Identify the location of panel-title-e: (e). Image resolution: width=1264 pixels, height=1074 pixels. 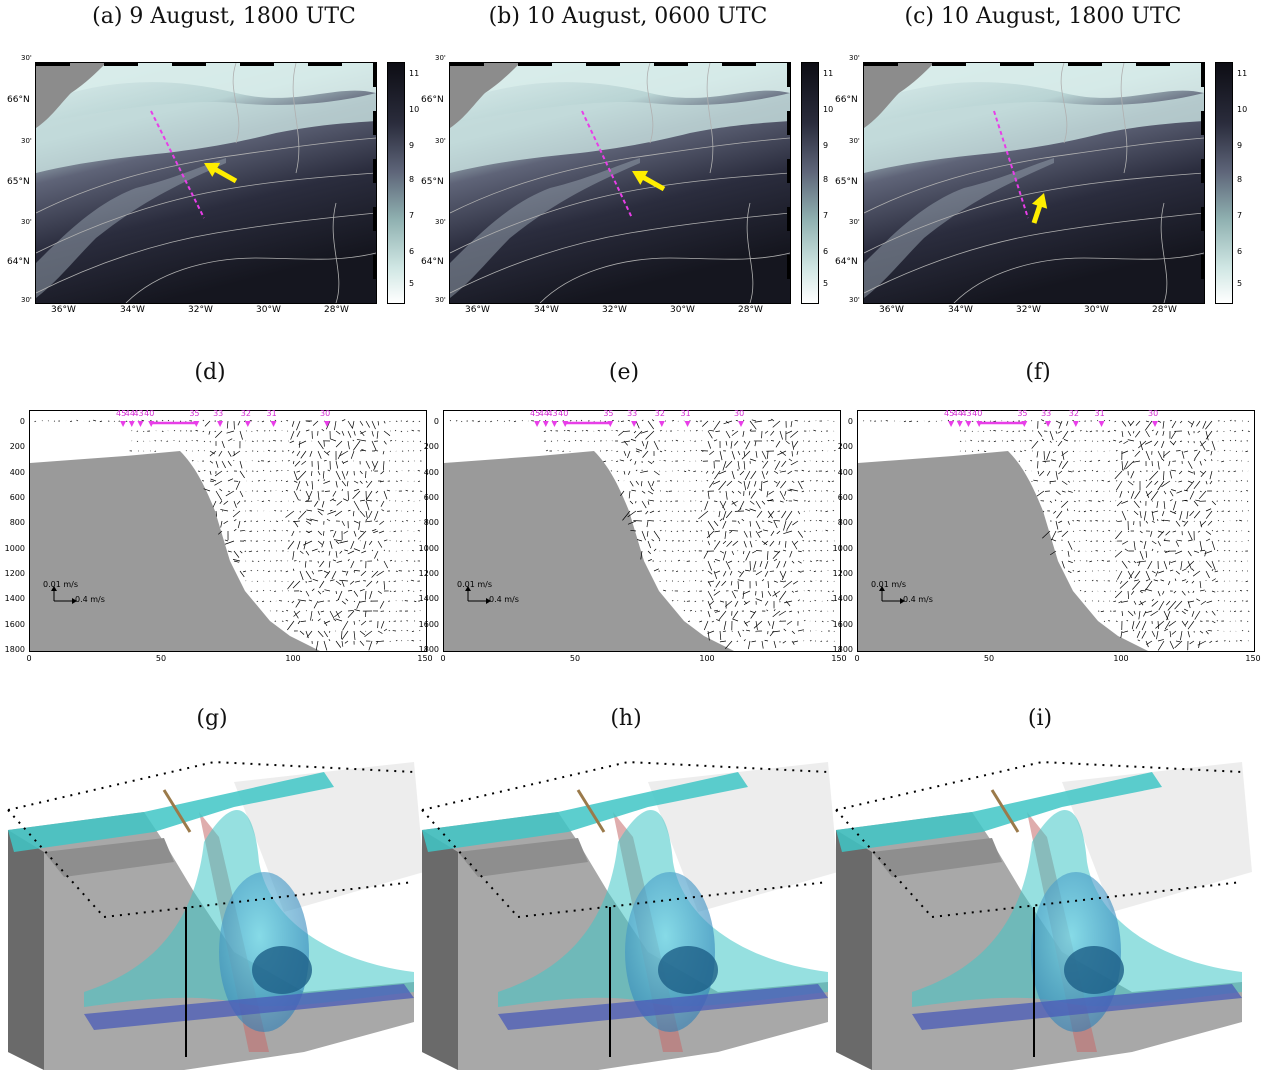
(624, 372).